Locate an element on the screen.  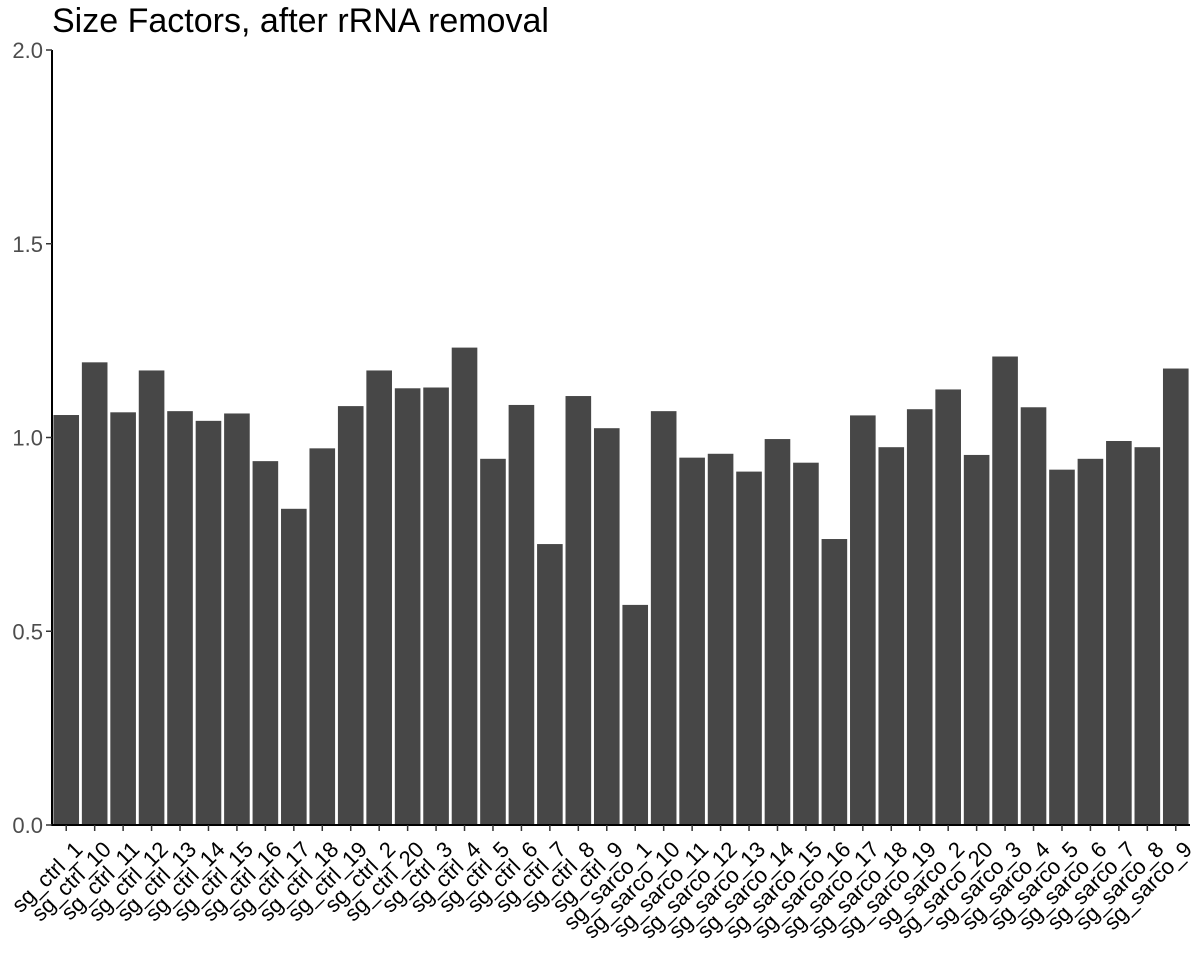
y-tick-label: 0.0 is located at coordinates (27, 825).